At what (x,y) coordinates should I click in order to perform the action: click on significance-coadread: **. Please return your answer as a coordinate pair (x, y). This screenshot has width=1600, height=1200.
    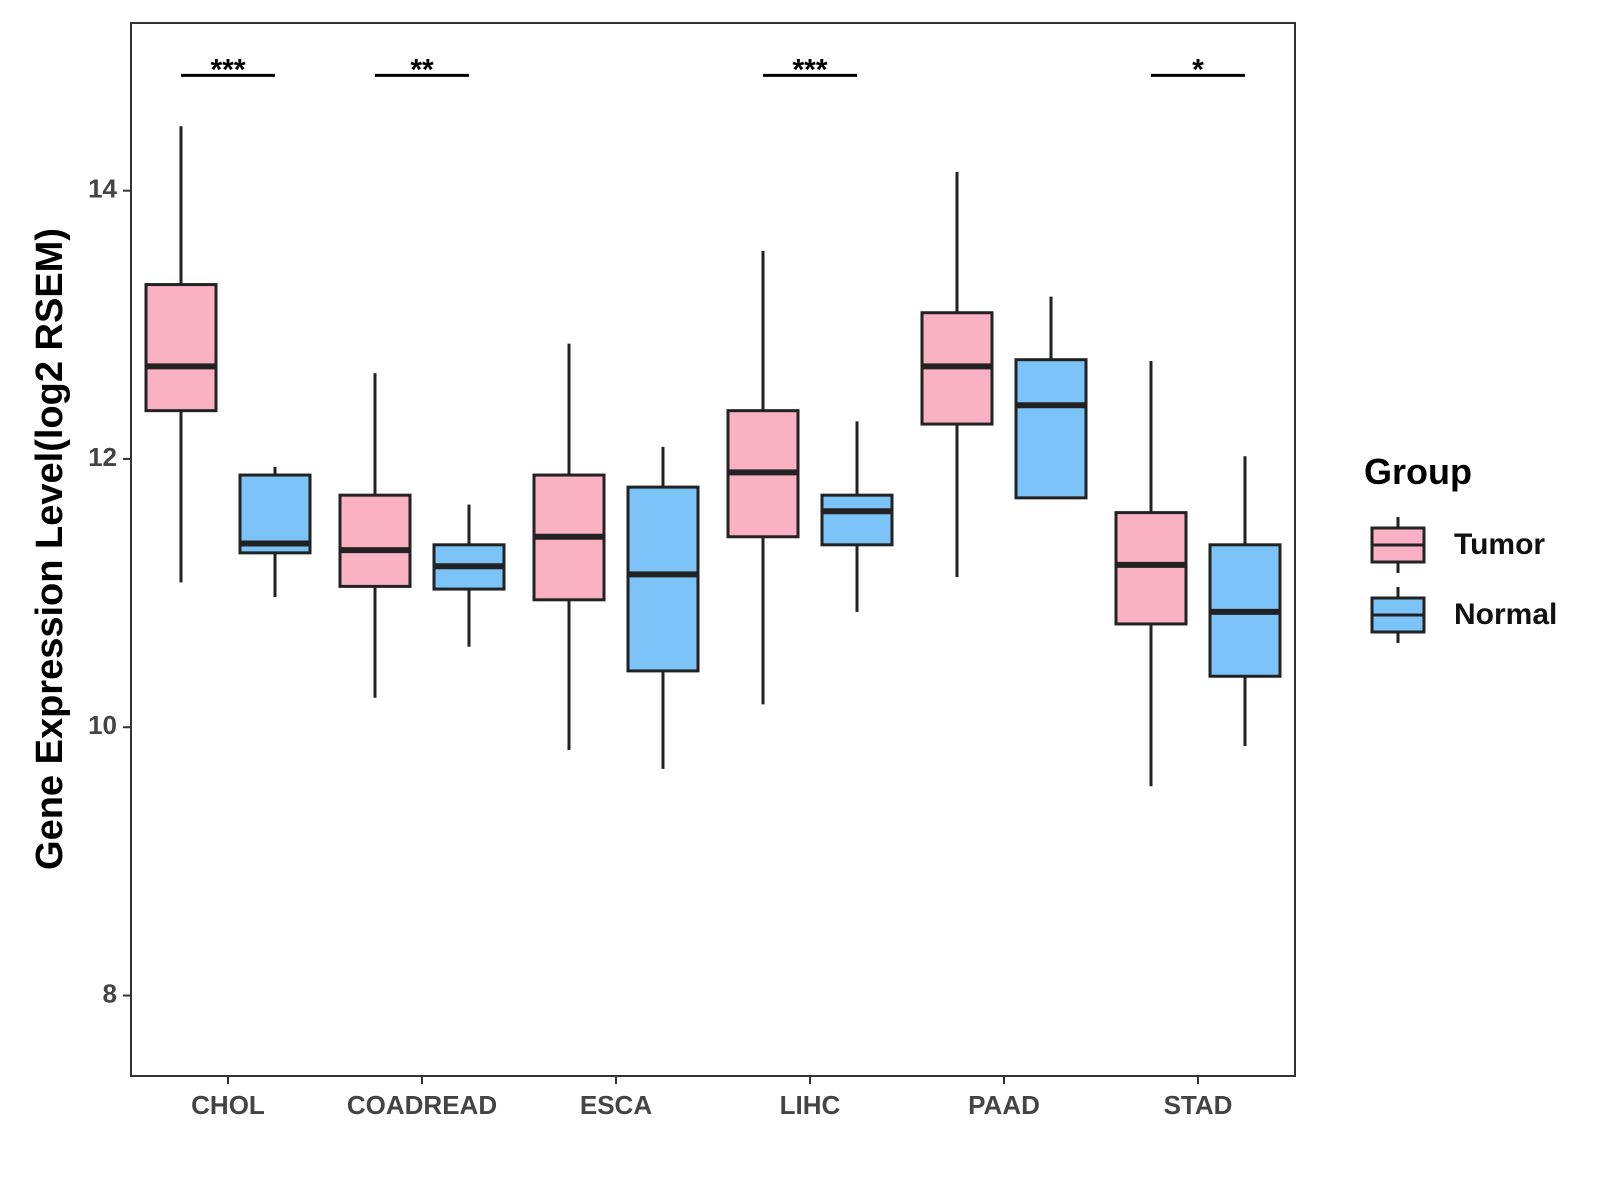
    Looking at the image, I should click on (422, 69).